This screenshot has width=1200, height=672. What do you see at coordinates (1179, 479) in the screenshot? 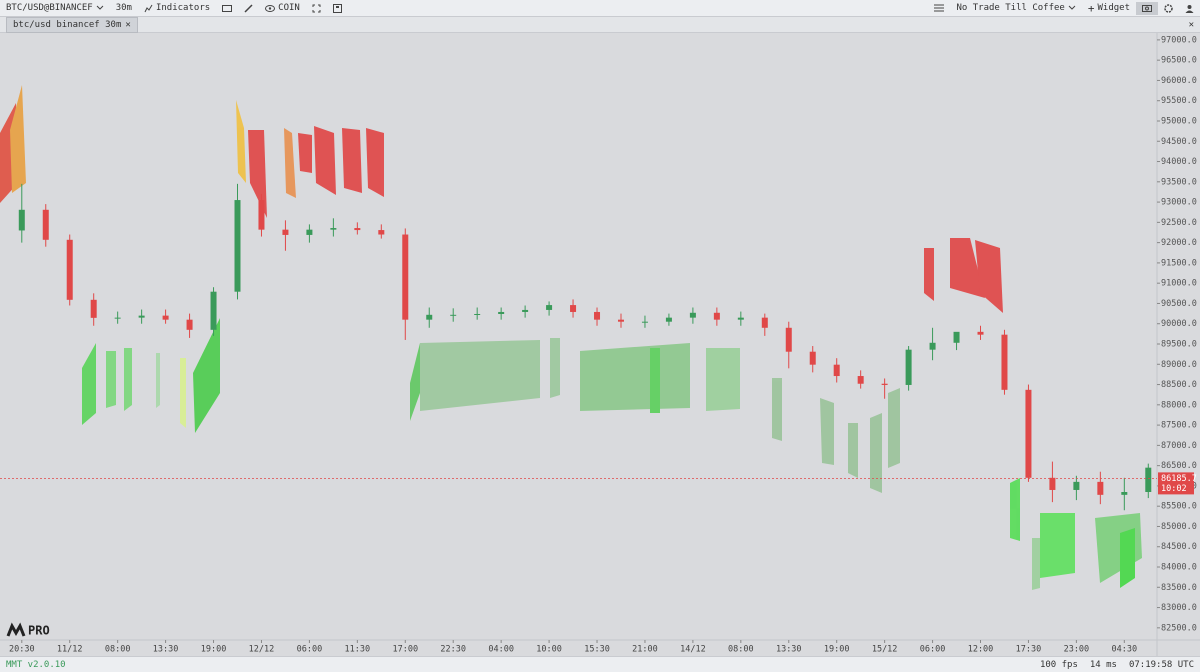
I see `last-price-label: 86185.7` at bounding box center [1179, 479].